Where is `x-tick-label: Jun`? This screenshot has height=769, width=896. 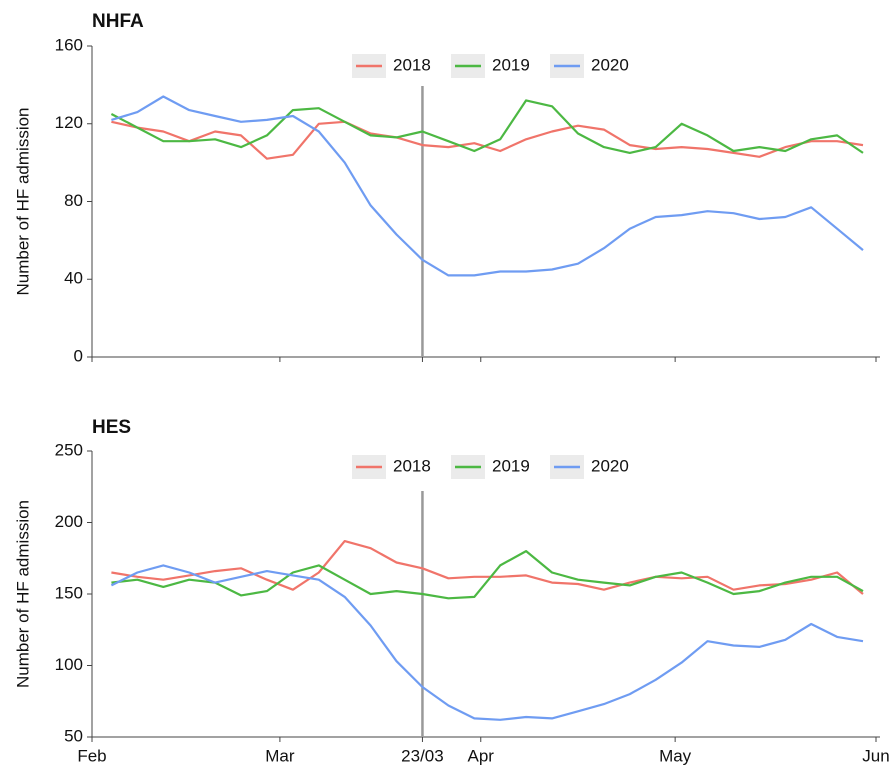
x-tick-label: Jun is located at coordinates (875, 755).